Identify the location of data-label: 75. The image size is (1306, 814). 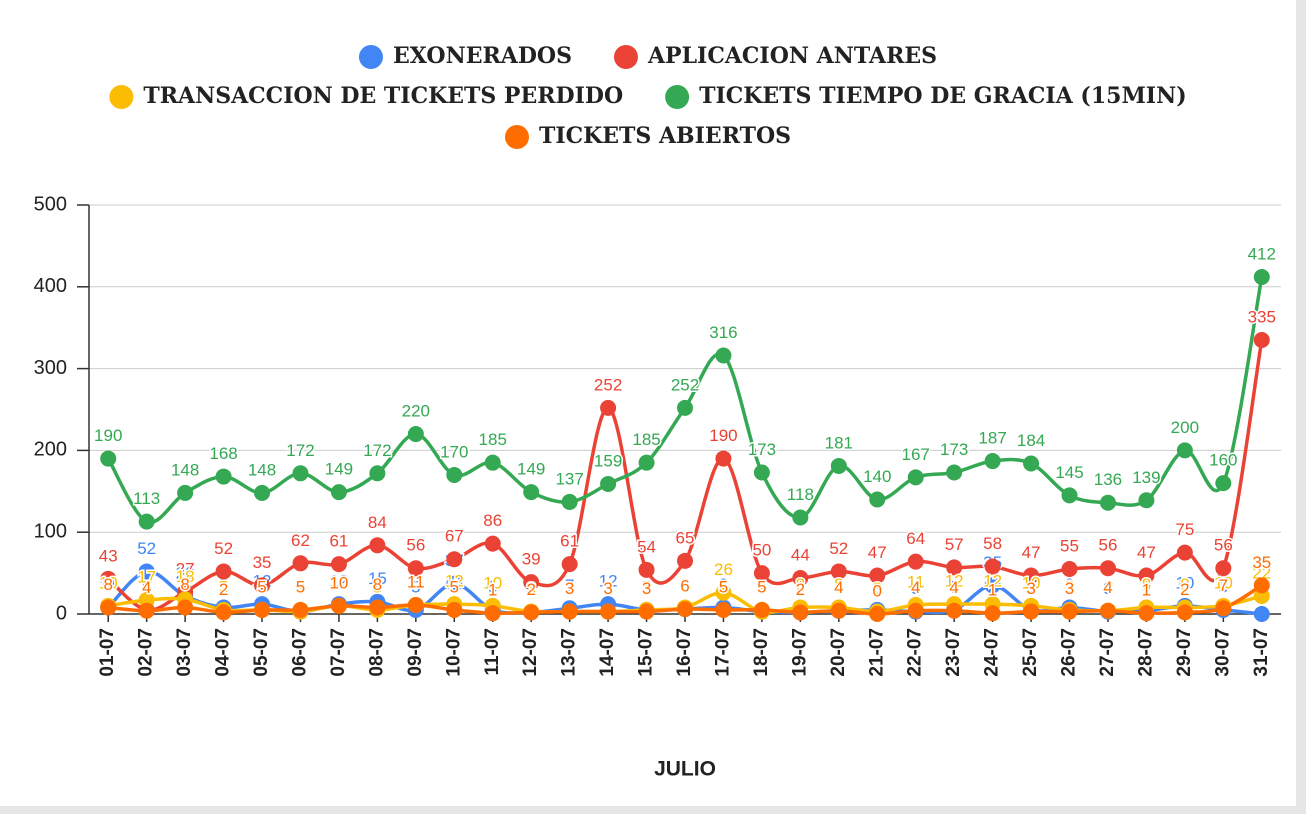
(1184, 529).